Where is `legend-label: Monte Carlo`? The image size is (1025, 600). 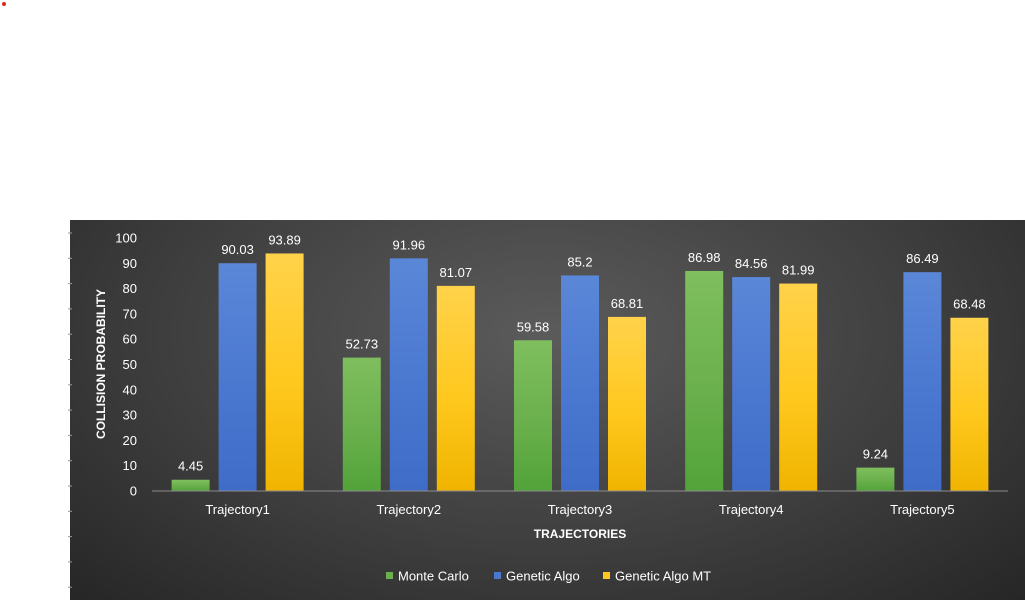 legend-label: Monte Carlo is located at coordinates (433, 576).